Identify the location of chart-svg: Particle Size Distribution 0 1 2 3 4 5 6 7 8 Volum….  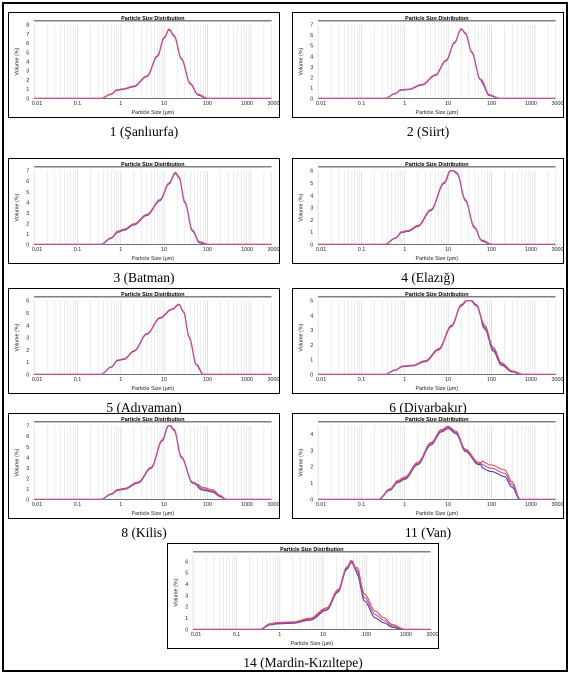
(144, 65).